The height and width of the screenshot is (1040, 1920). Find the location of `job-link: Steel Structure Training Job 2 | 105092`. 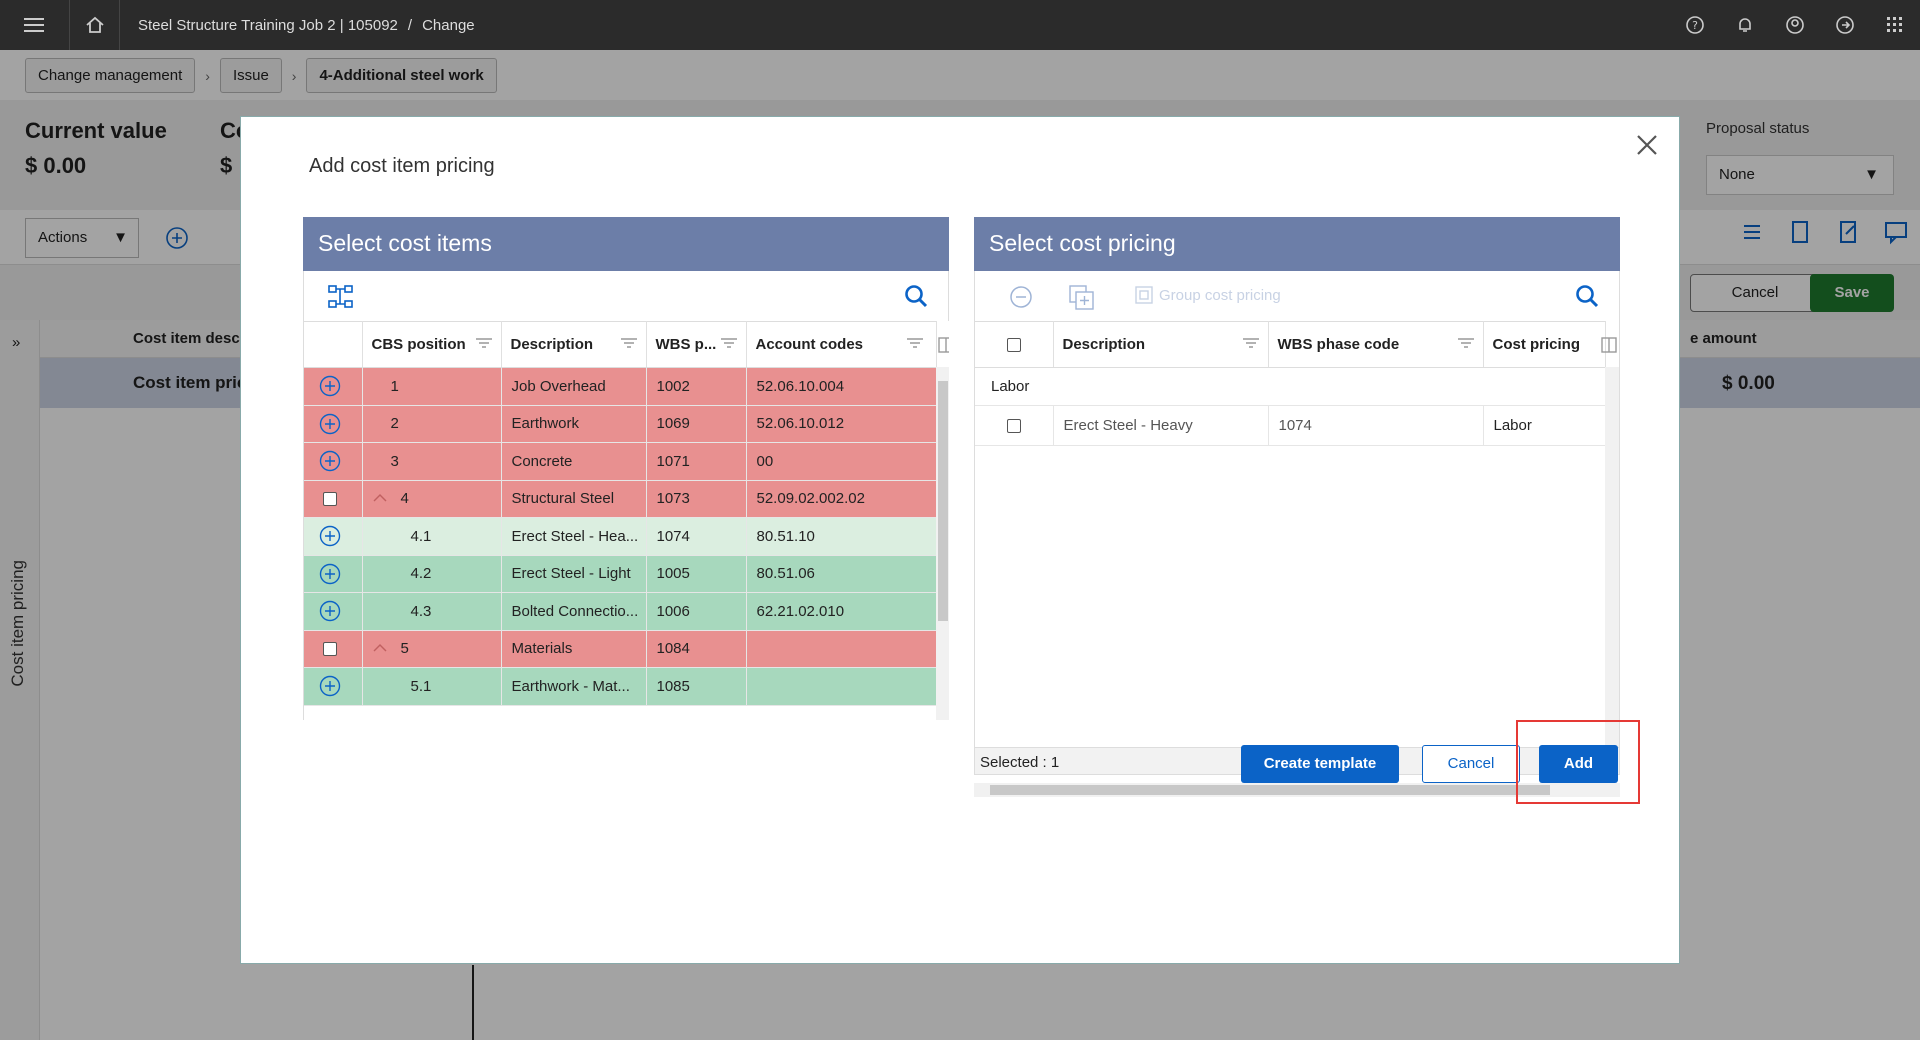

job-link: Steel Structure Training Job 2 | 105092 is located at coordinates (268, 25).